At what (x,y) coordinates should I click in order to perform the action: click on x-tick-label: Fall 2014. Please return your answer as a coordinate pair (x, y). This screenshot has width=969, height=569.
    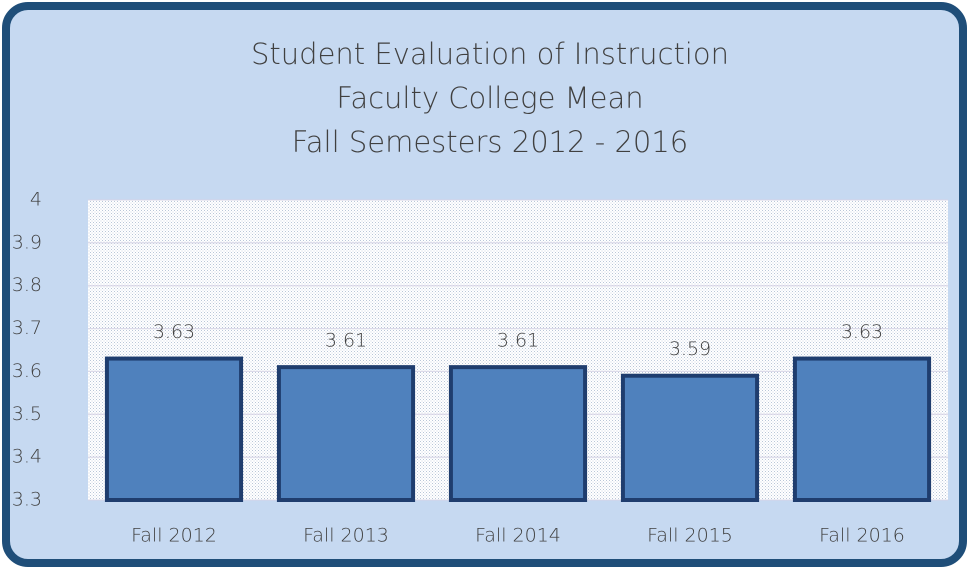
    Looking at the image, I should click on (518, 536).